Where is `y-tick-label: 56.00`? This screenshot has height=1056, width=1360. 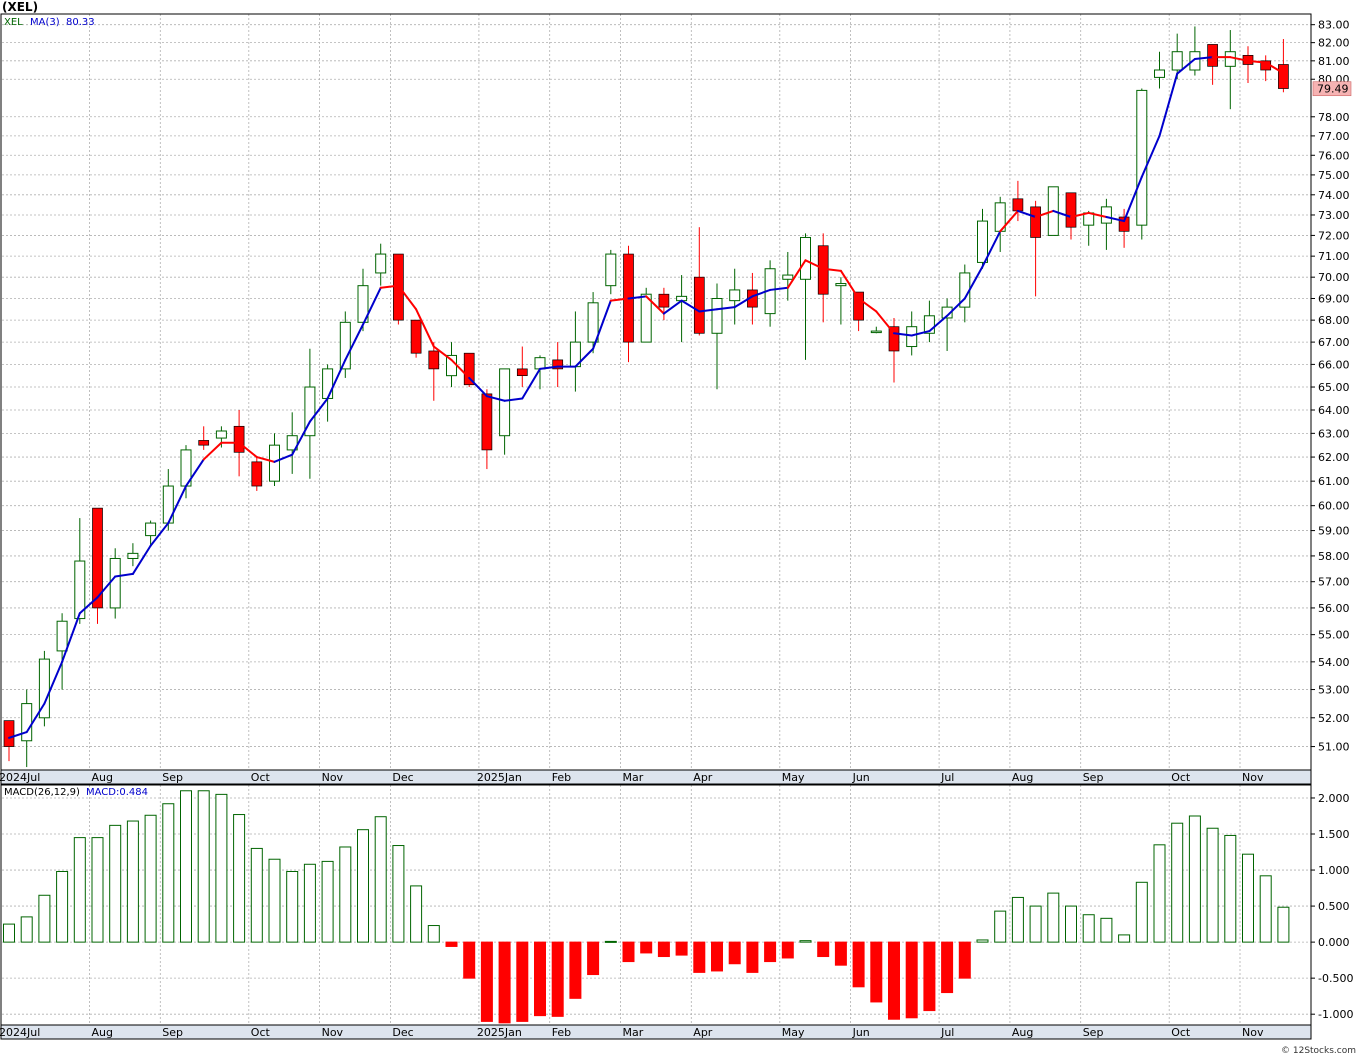
y-tick-label: 56.00 is located at coordinates (1334, 608).